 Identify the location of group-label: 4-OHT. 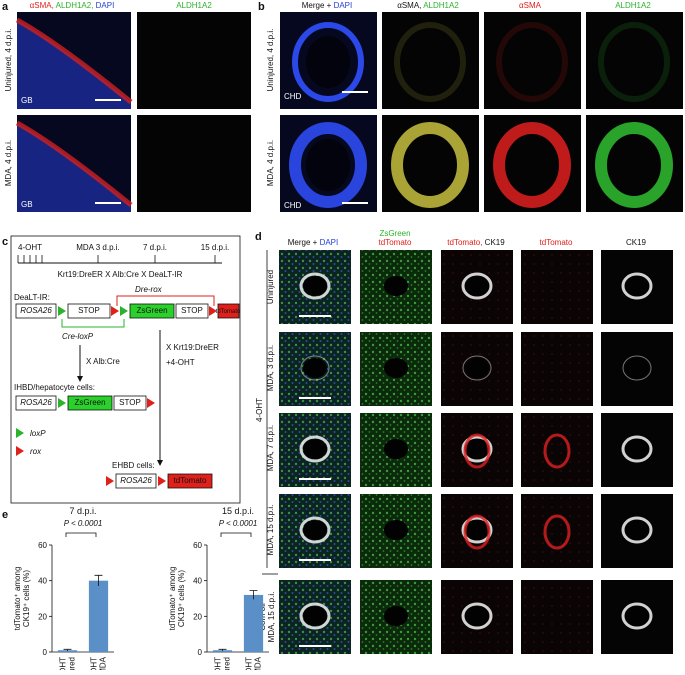
(259, 410).